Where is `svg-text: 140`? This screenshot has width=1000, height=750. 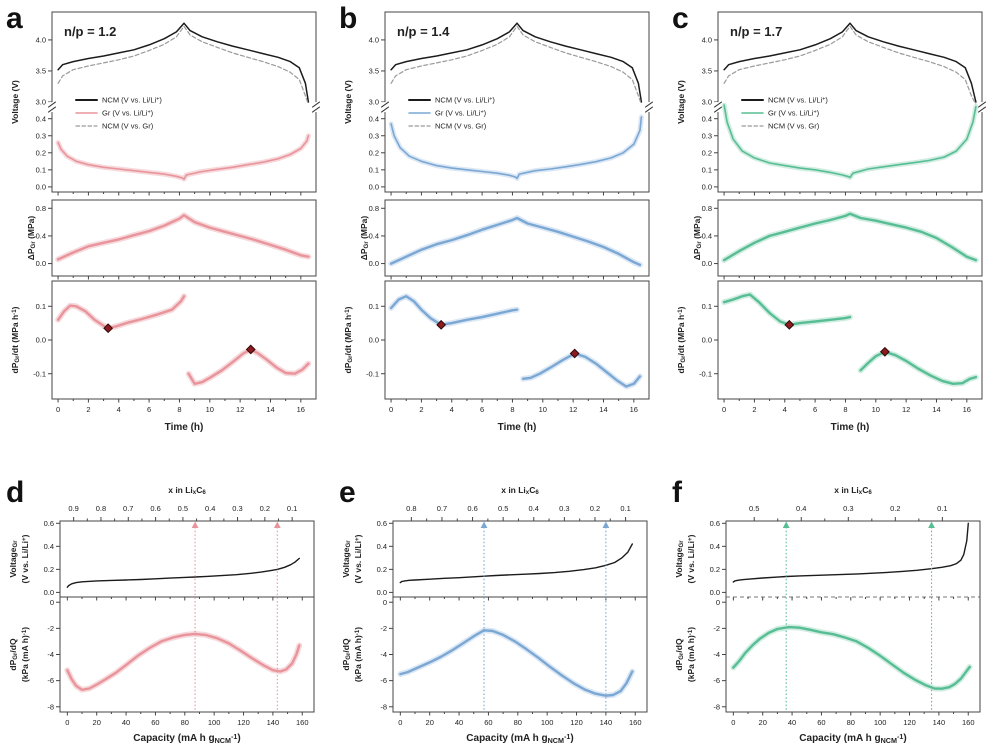
svg-text: 140 is located at coordinates (606, 722).